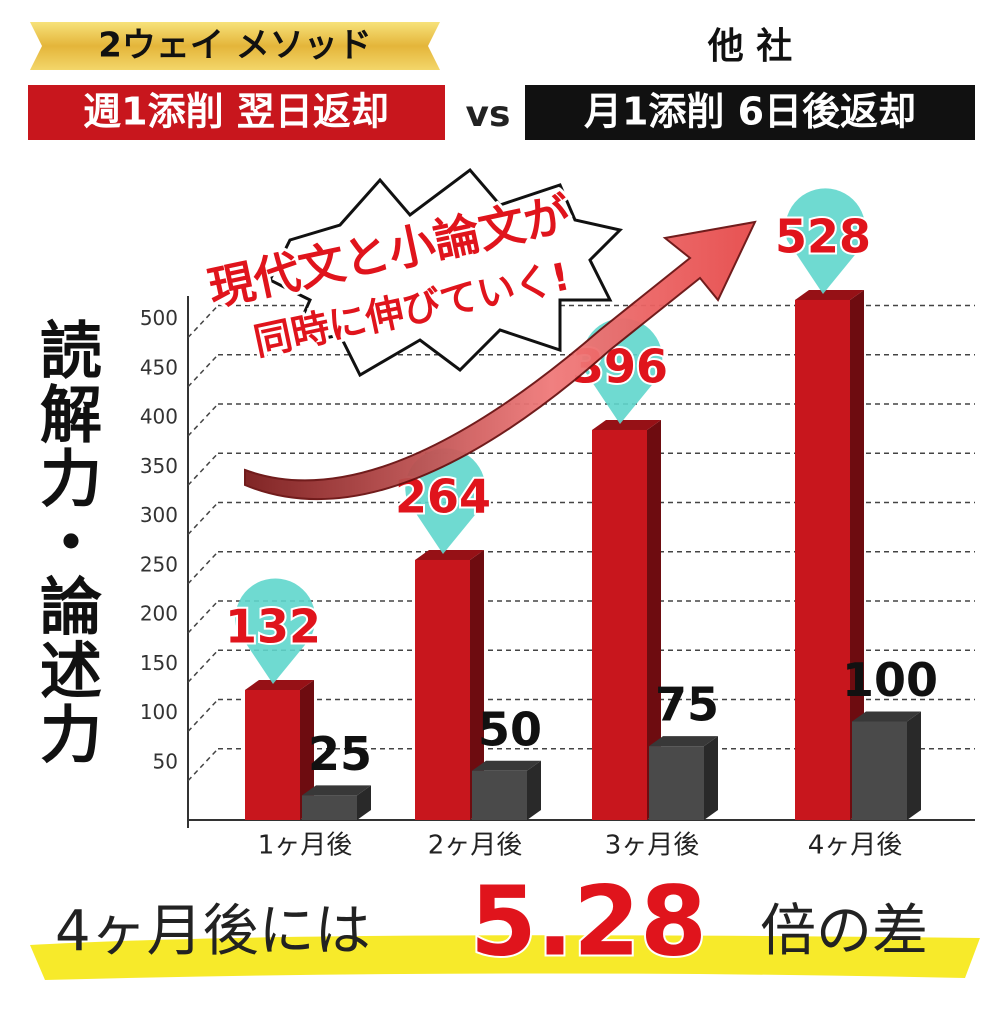 The image size is (1000, 1020). I want to click on y-tick-label: 100, so click(159, 712).